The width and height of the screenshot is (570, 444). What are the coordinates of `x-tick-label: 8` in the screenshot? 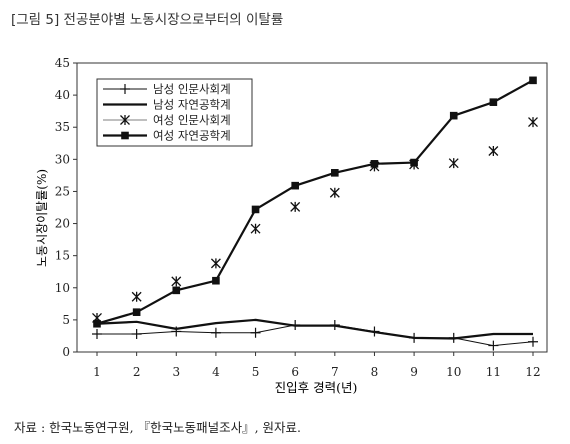 It's located at (375, 372).